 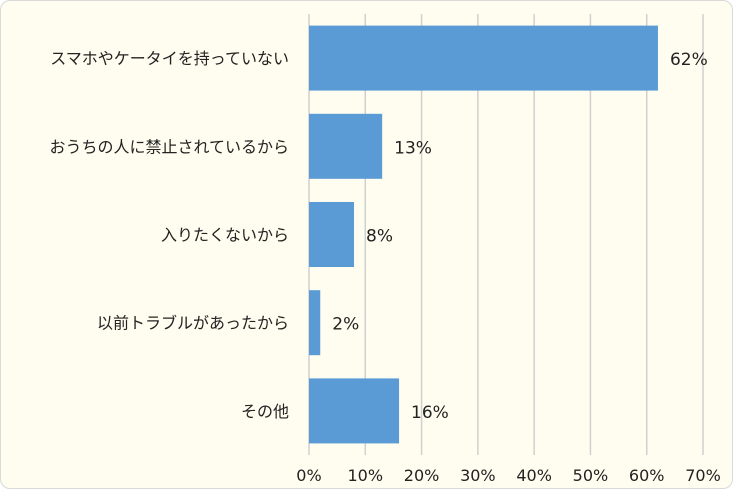 I want to click on data-label: 13%, so click(x=413, y=148).